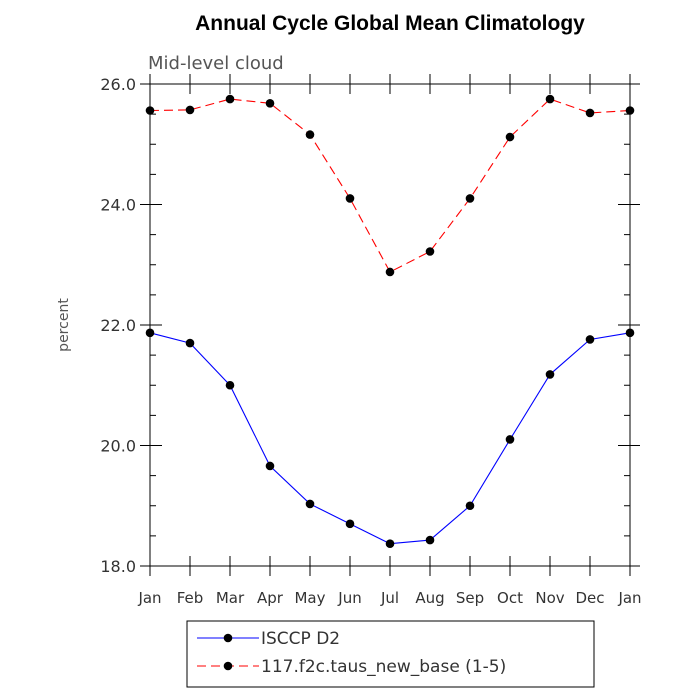  I want to click on x-tick-label: May, so click(309, 598).